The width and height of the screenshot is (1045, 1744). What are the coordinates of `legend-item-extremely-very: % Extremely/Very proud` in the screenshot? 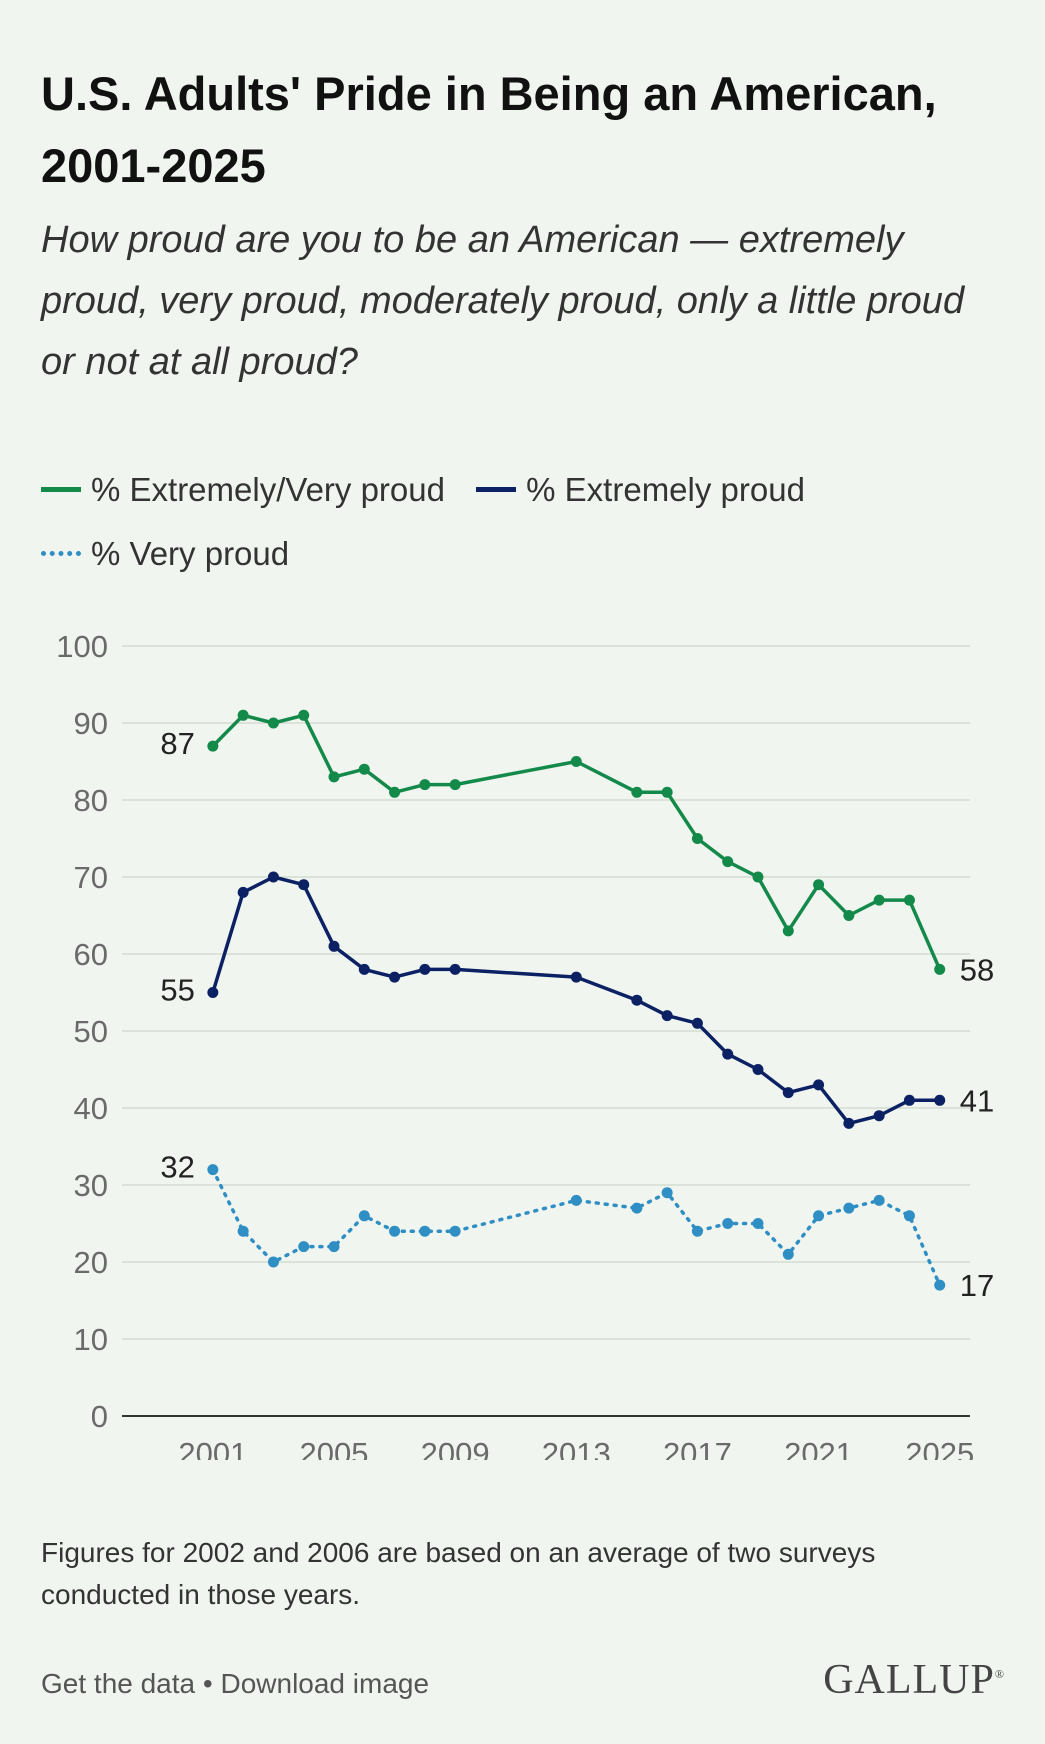 It's located at (243, 490).